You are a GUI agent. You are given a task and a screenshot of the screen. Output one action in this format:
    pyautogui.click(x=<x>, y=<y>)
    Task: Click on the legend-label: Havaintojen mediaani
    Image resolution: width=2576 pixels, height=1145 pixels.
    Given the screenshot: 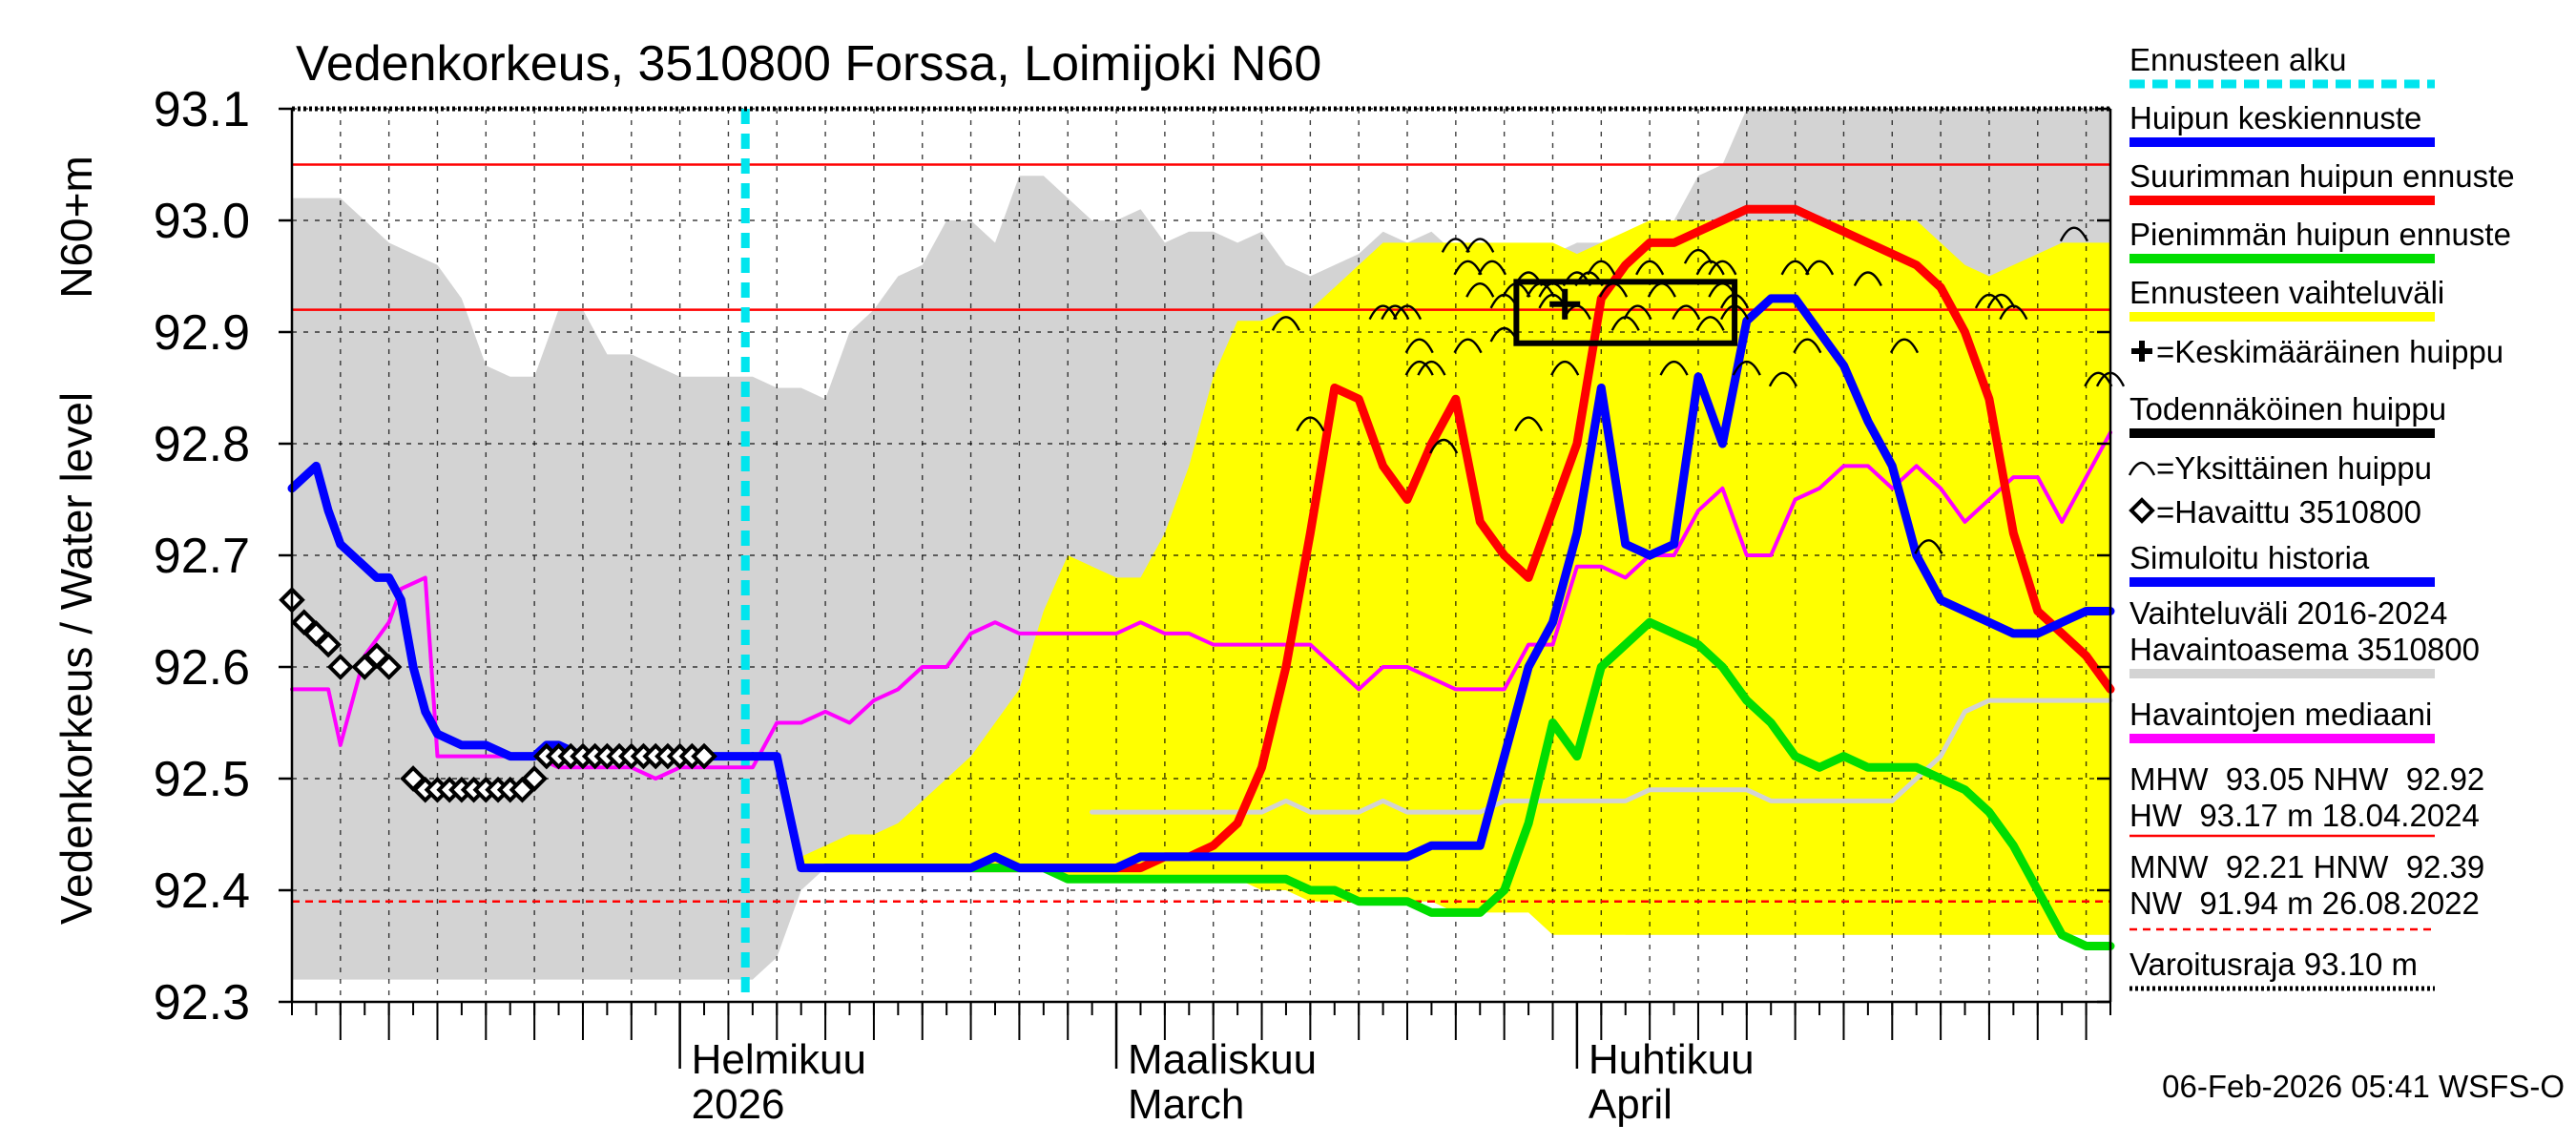 What is the action you would take?
    pyautogui.click(x=2280, y=715)
    